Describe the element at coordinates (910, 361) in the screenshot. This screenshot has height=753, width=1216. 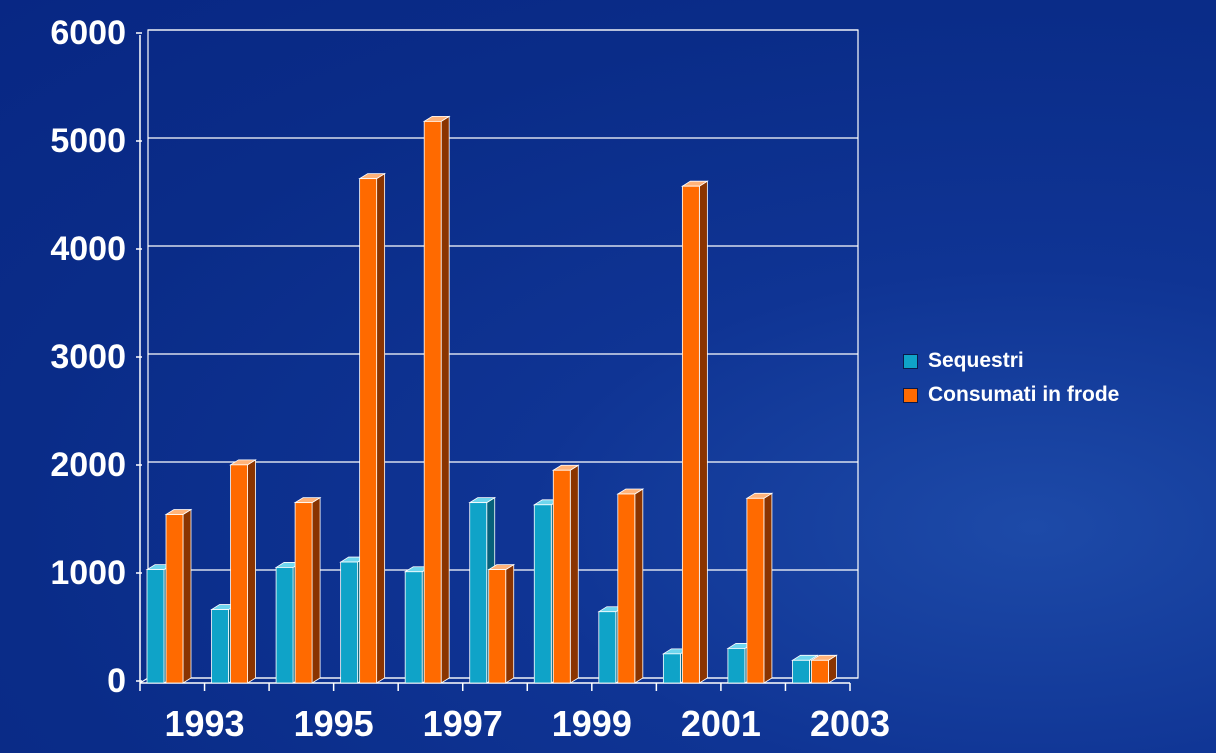
I see `legend-swatch-sequestri` at that location.